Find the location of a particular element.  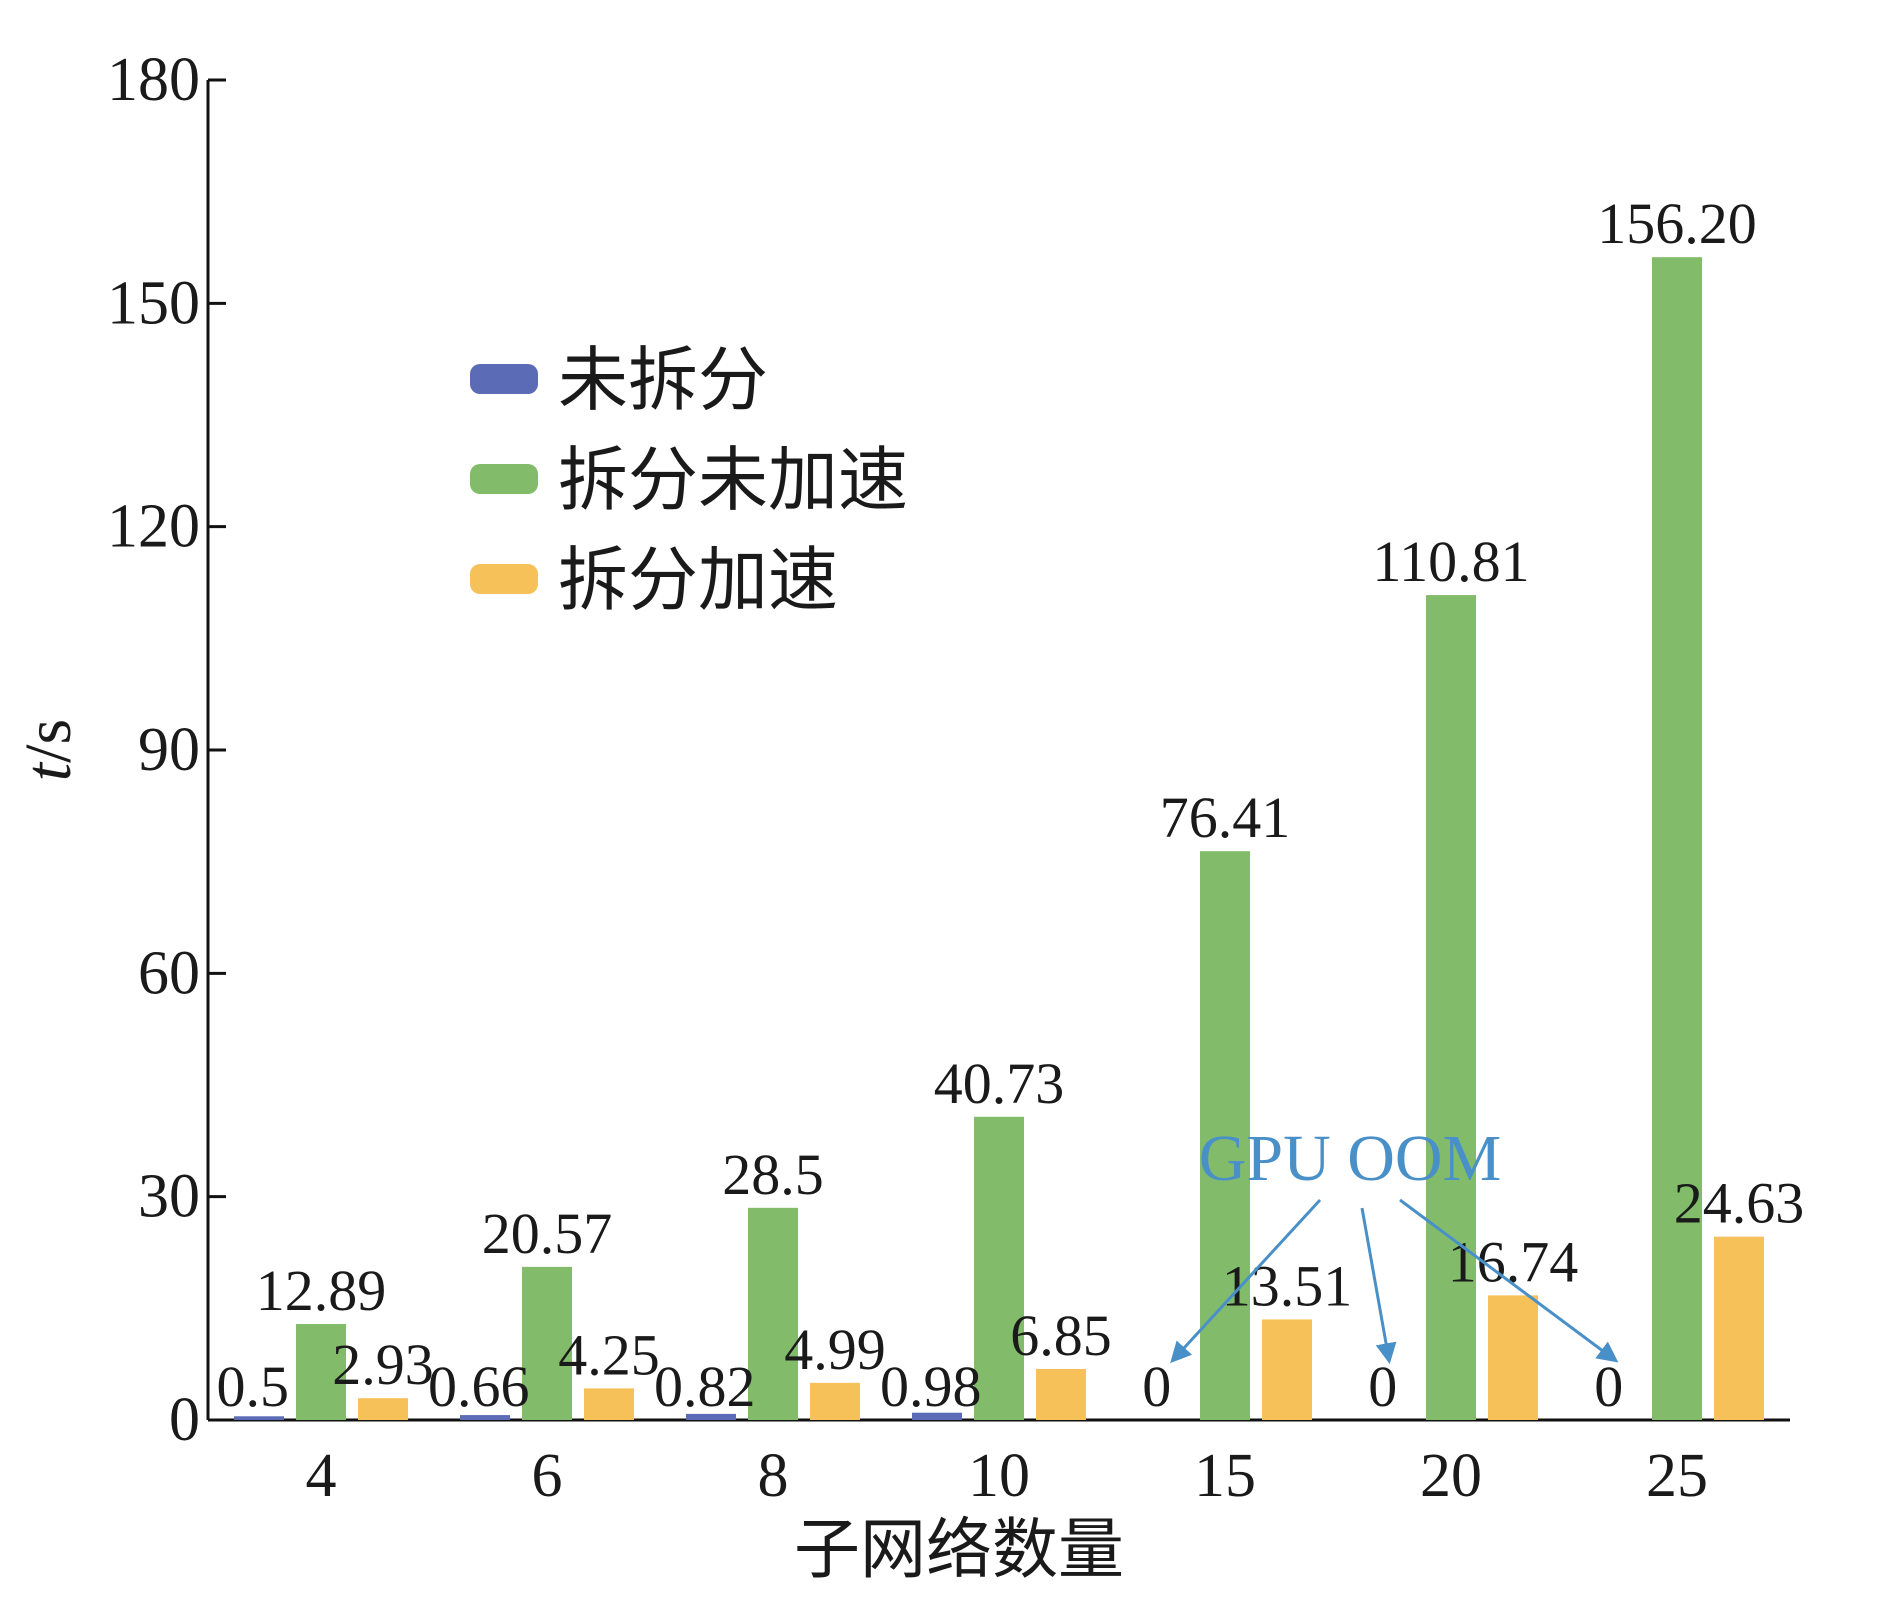

data-label: 0.5 is located at coordinates (253, 1386).